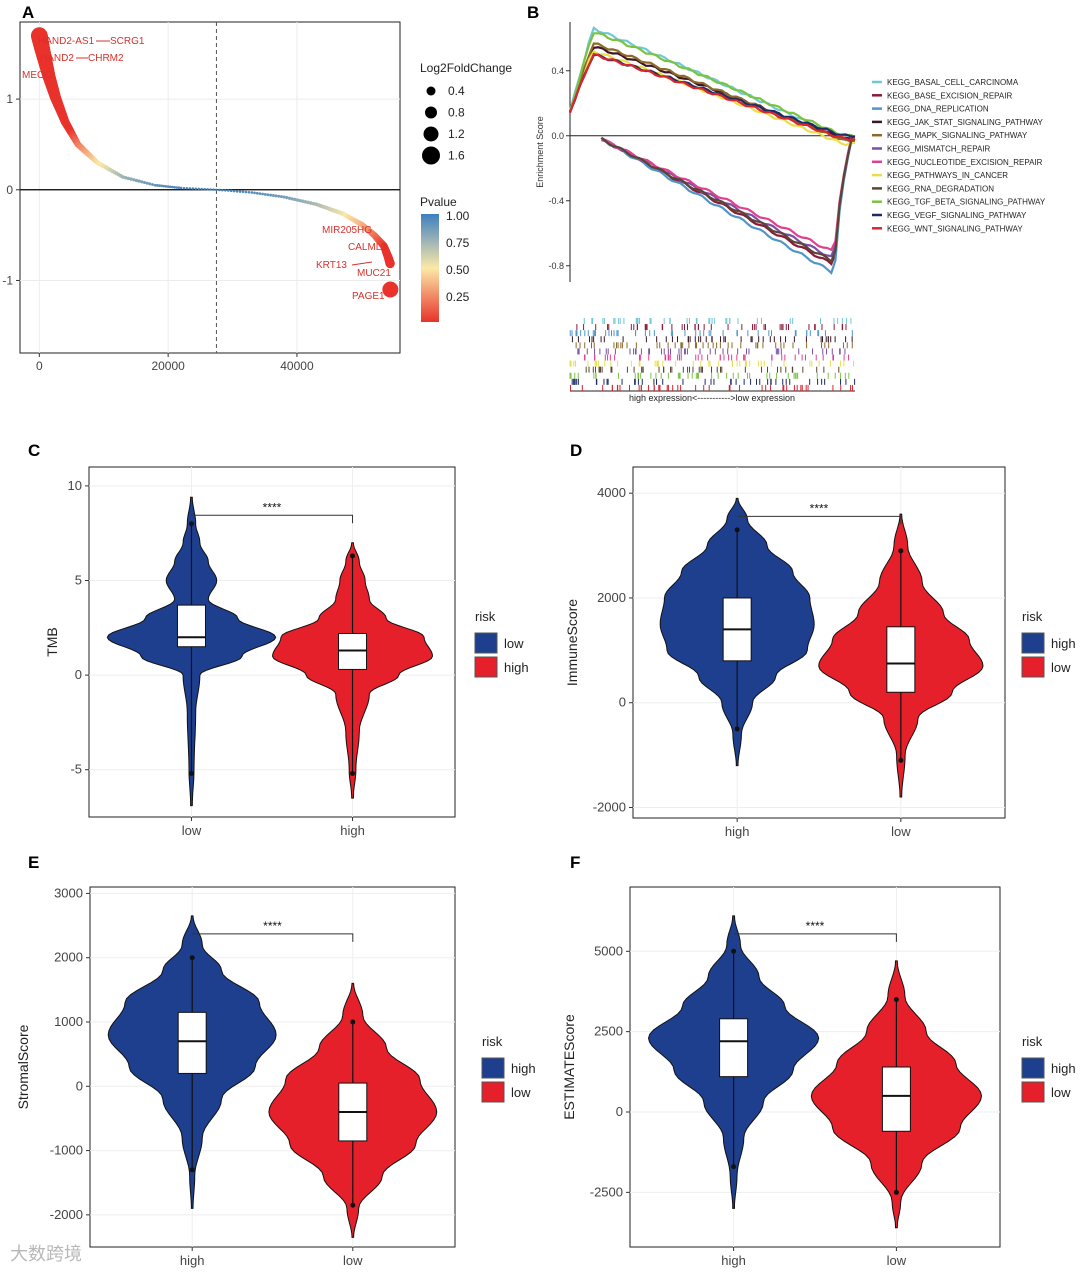  What do you see at coordinates (456, 113) in the screenshot?
I see `panel-a-size-label: 0.8` at bounding box center [456, 113].